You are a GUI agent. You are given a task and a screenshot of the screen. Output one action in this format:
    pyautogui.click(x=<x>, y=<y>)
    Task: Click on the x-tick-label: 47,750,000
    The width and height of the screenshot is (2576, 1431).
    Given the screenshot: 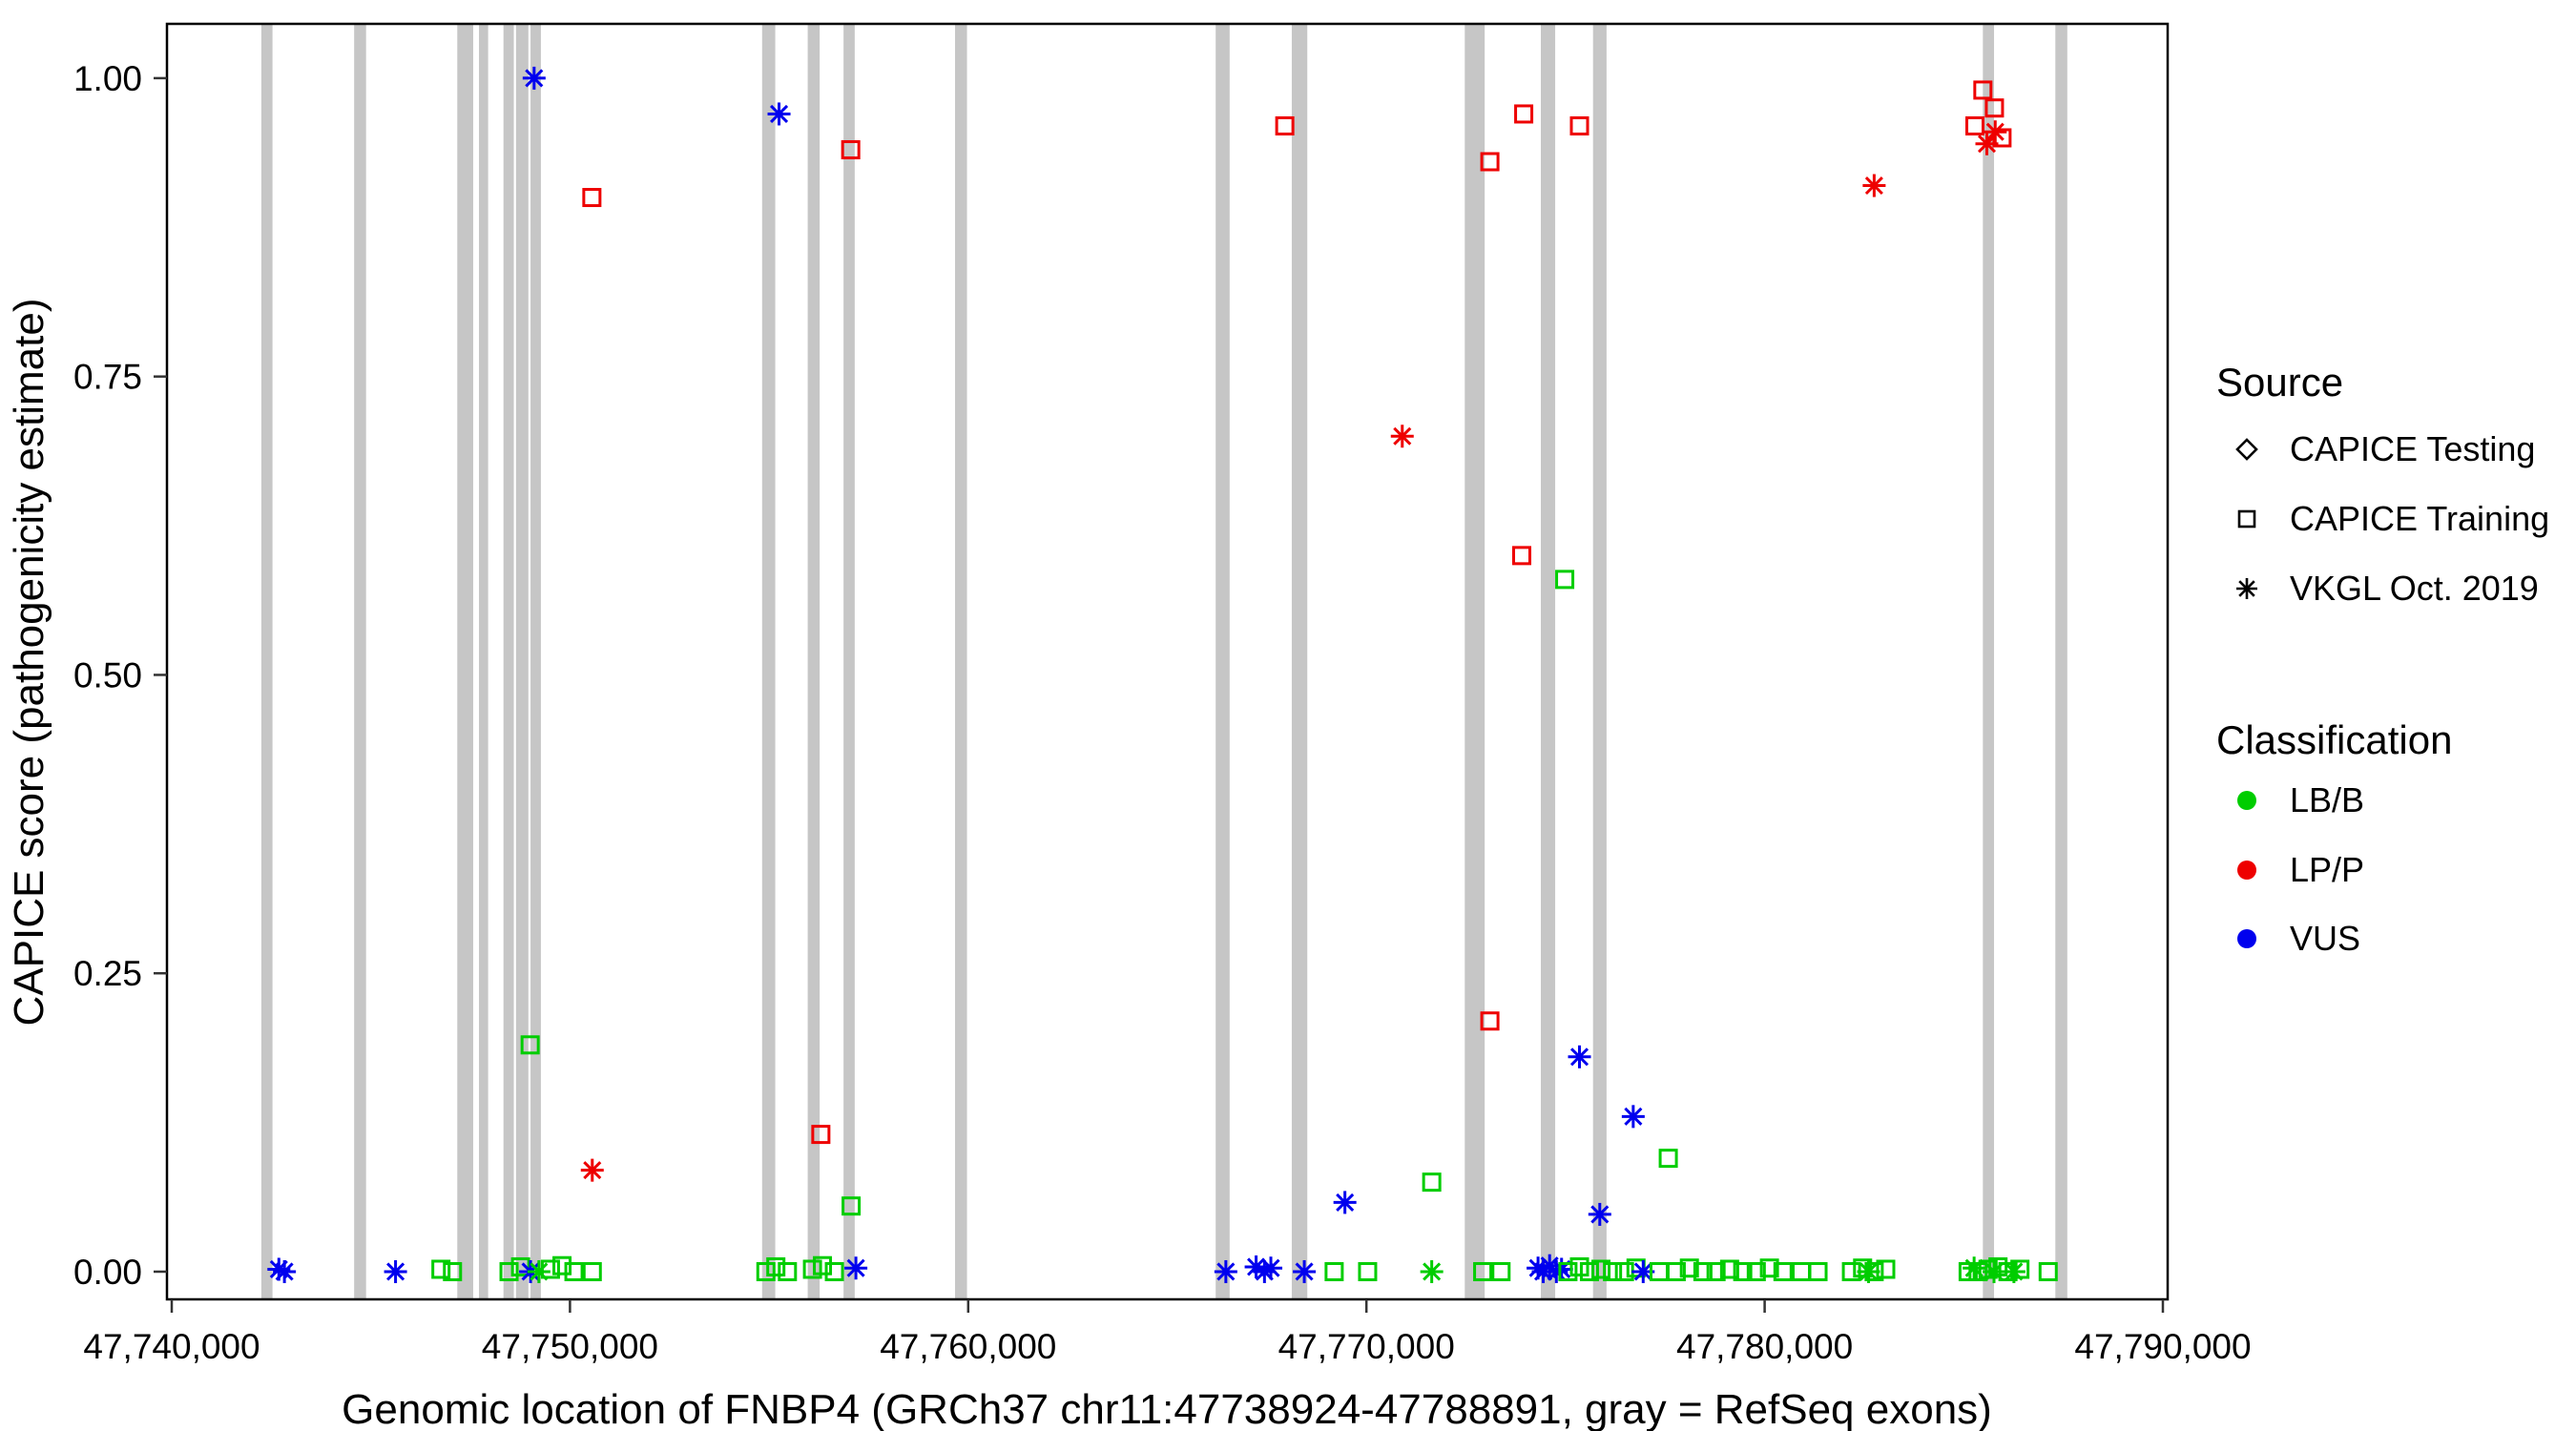 What is the action you would take?
    pyautogui.click(x=570, y=1346)
    